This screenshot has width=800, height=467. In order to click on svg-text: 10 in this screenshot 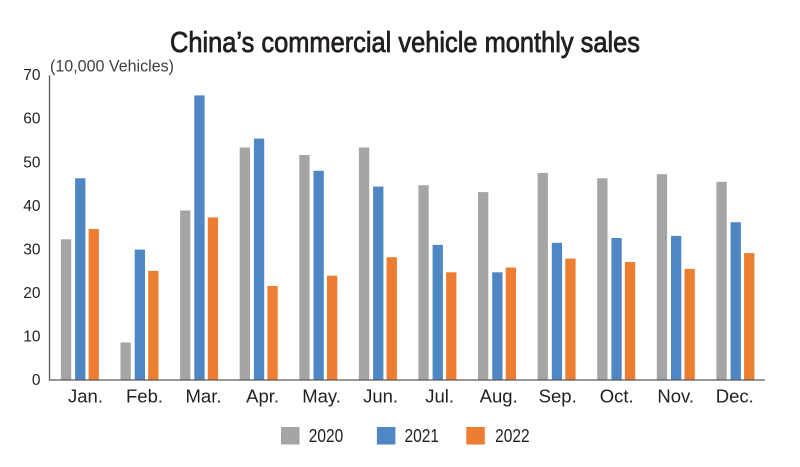, I will do `click(32, 337)`.